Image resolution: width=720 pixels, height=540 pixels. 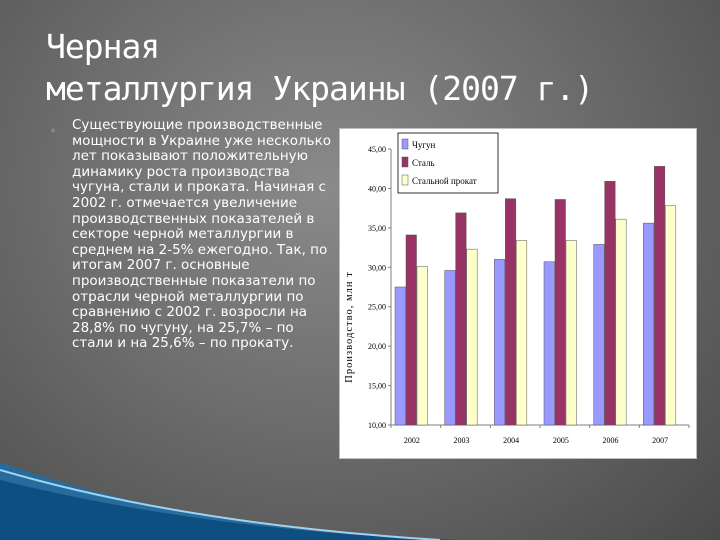 What do you see at coordinates (377, 307) in the screenshot?
I see `y-tick-label: 25,00` at bounding box center [377, 307].